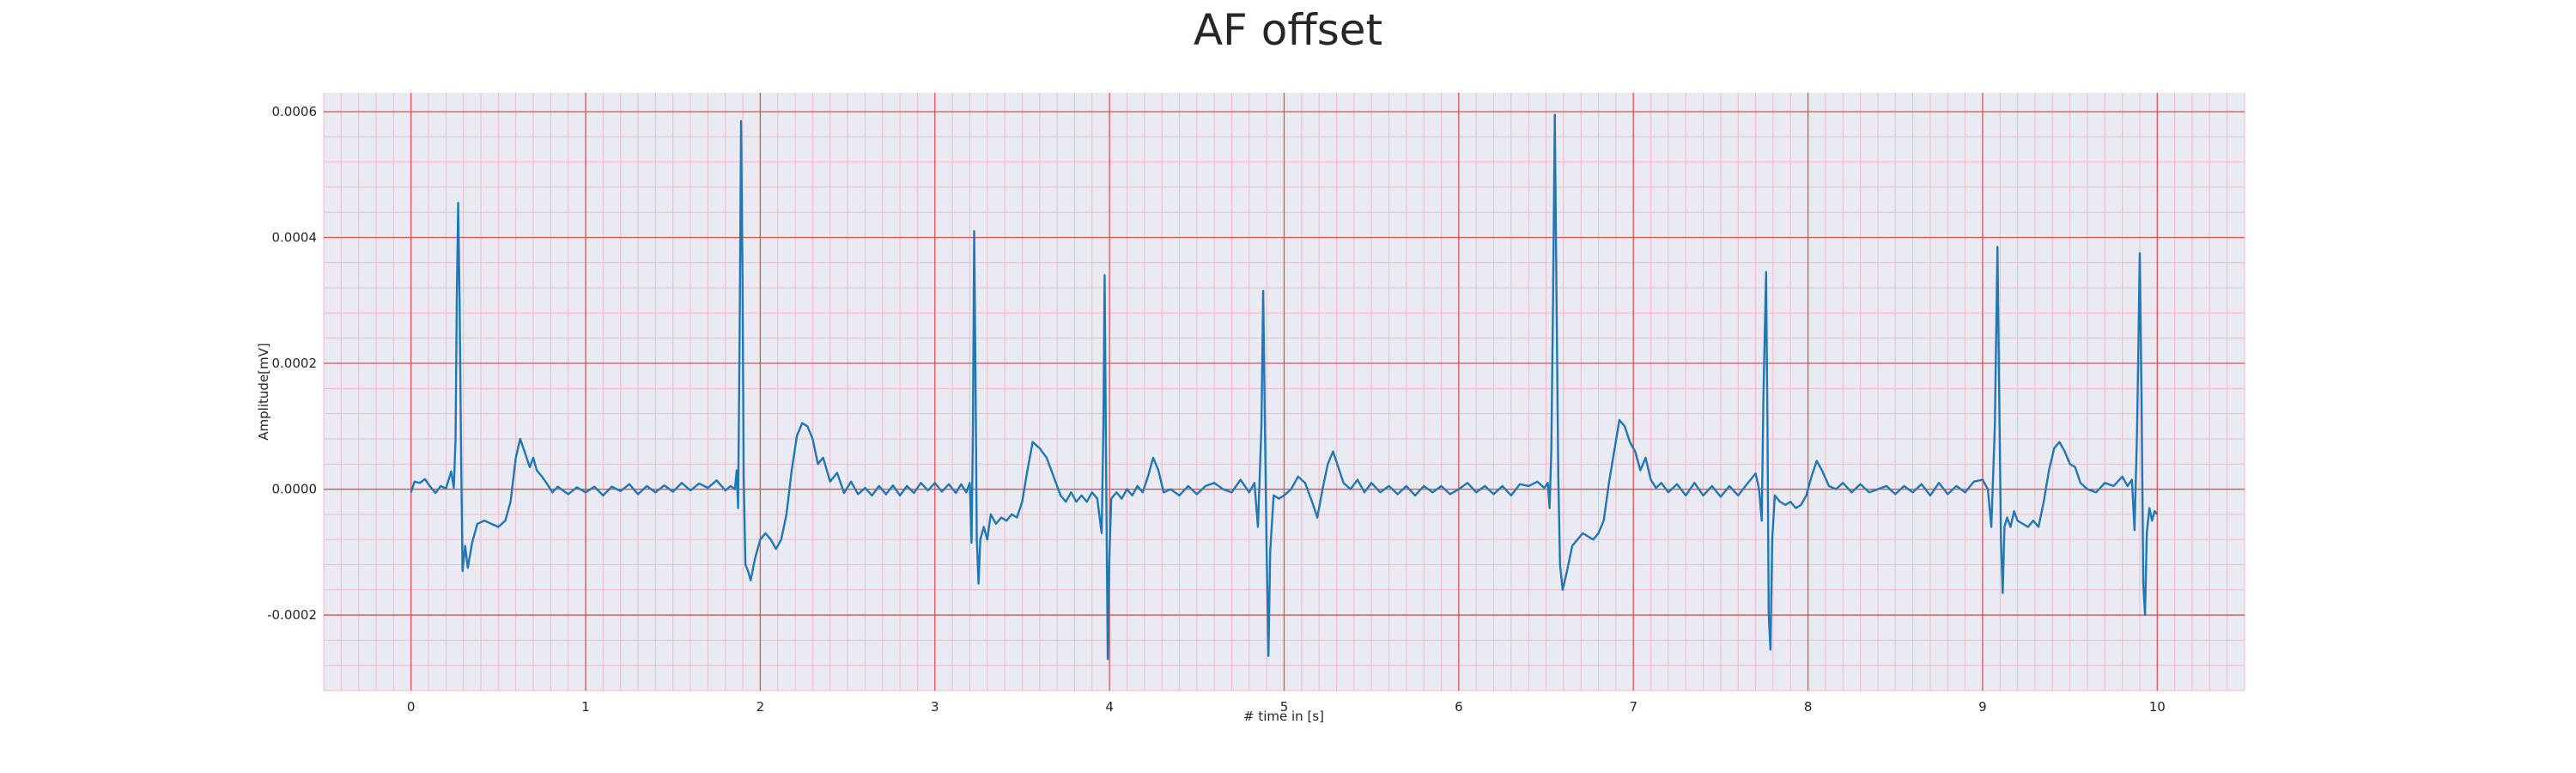 This screenshot has width=2576, height=773. What do you see at coordinates (935, 707) in the screenshot?
I see `x-tick-label: 3` at bounding box center [935, 707].